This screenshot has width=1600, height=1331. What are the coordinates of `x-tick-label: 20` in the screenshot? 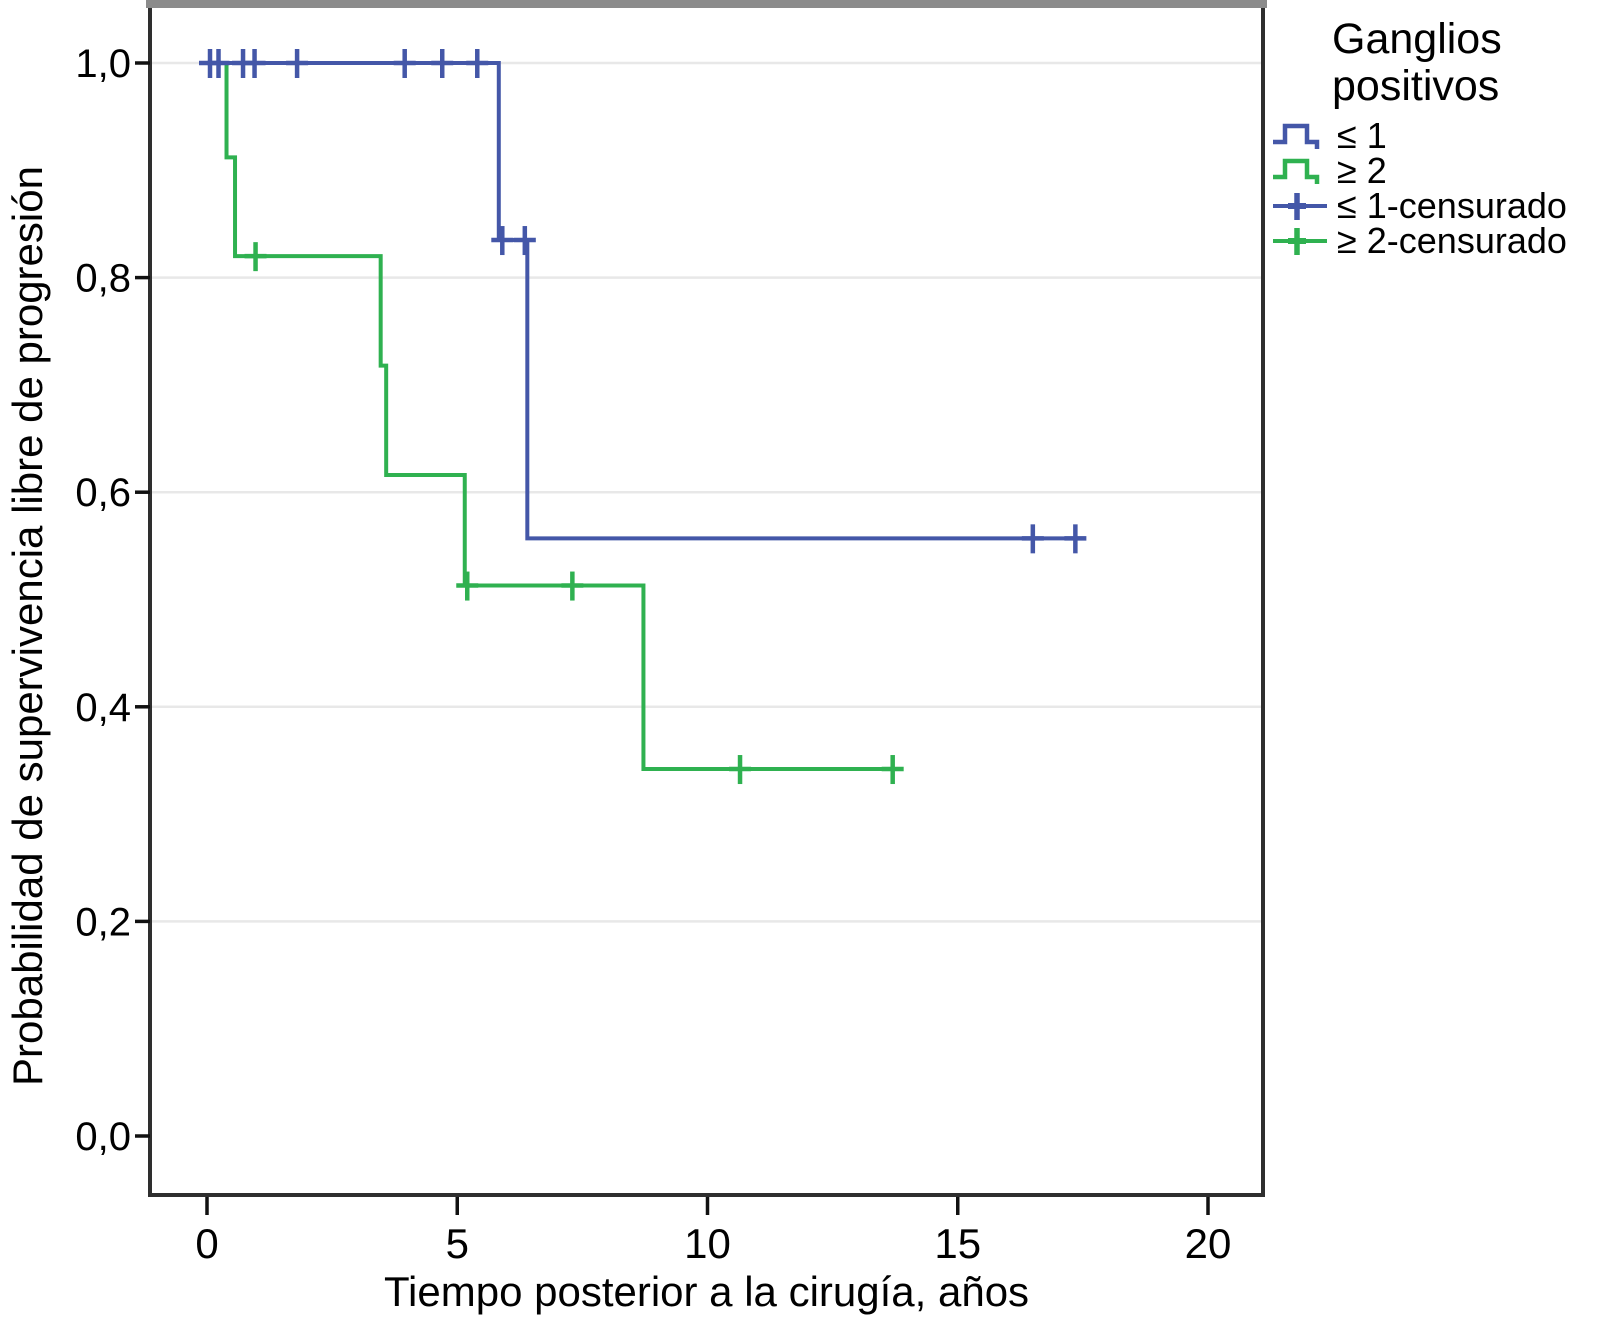 It's located at (1208, 1243).